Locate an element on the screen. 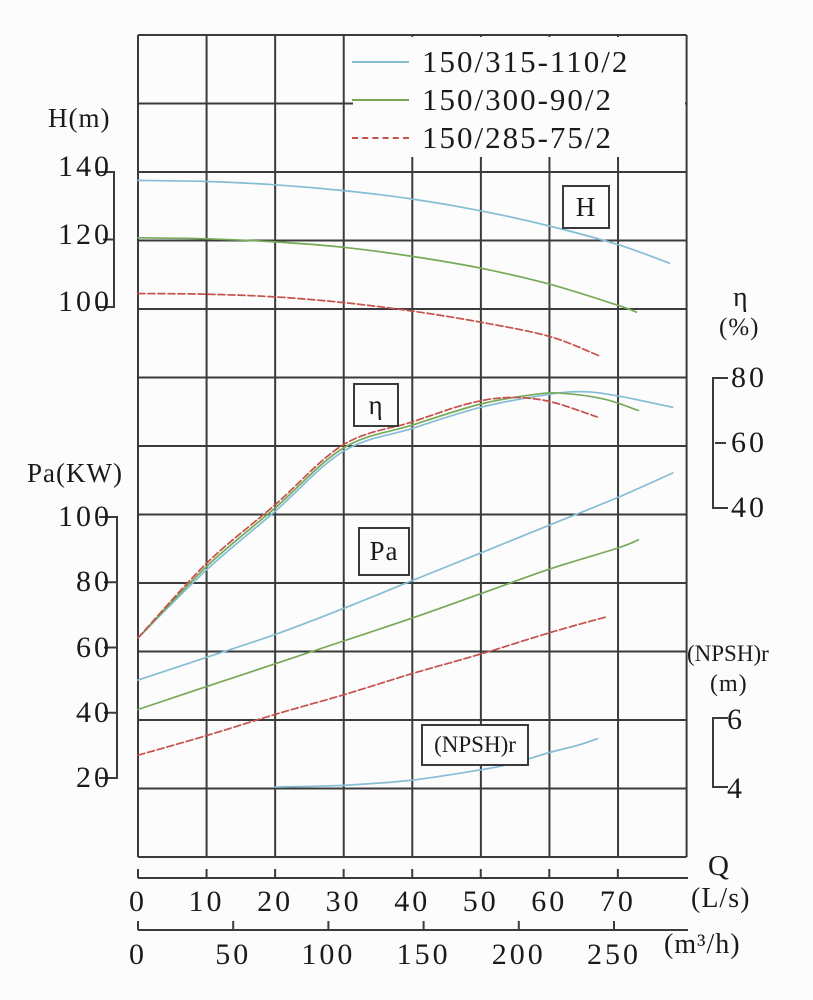 This screenshot has height=1000, width=813. curve-npsh-150/315-110/2 is located at coordinates (436, 762).